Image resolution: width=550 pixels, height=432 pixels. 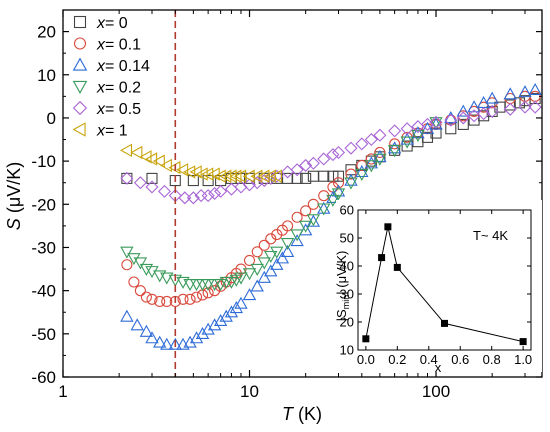 I want to click on inset-annotation: T~ 4K, so click(x=490, y=235).